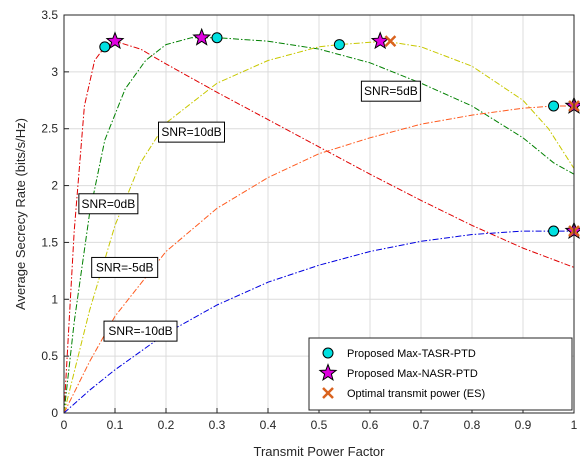  I want to click on optimal-marker, so click(390, 41).